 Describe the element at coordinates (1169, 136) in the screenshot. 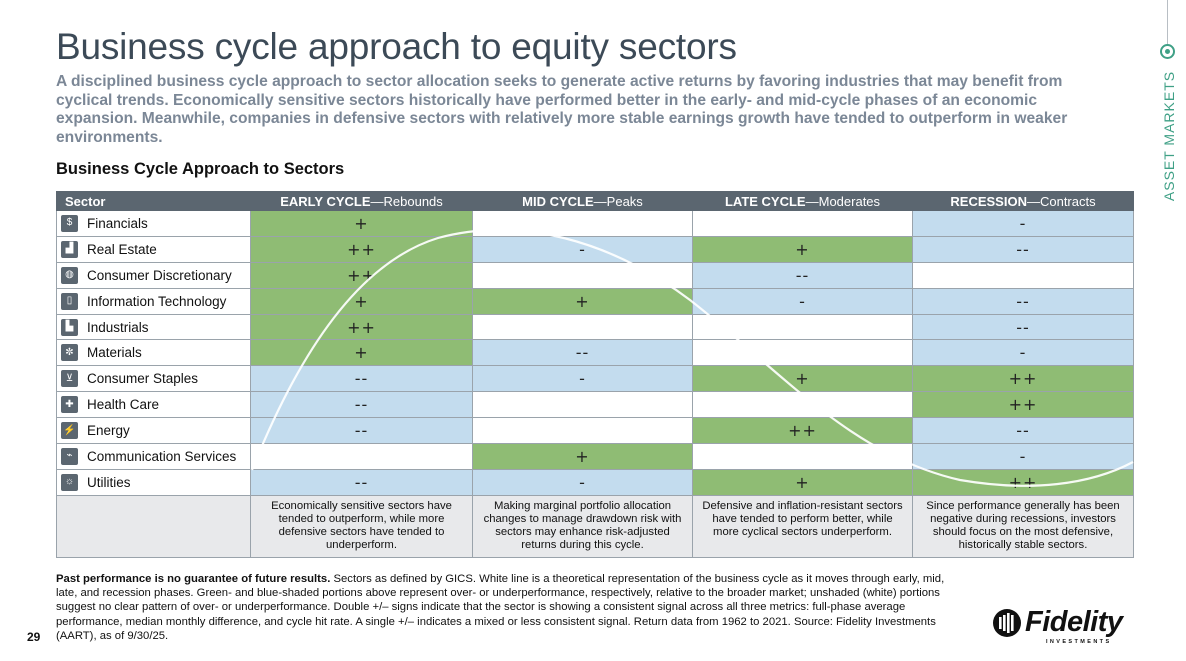

I see `sidebar-section-label: ASSET MARKETS` at that location.